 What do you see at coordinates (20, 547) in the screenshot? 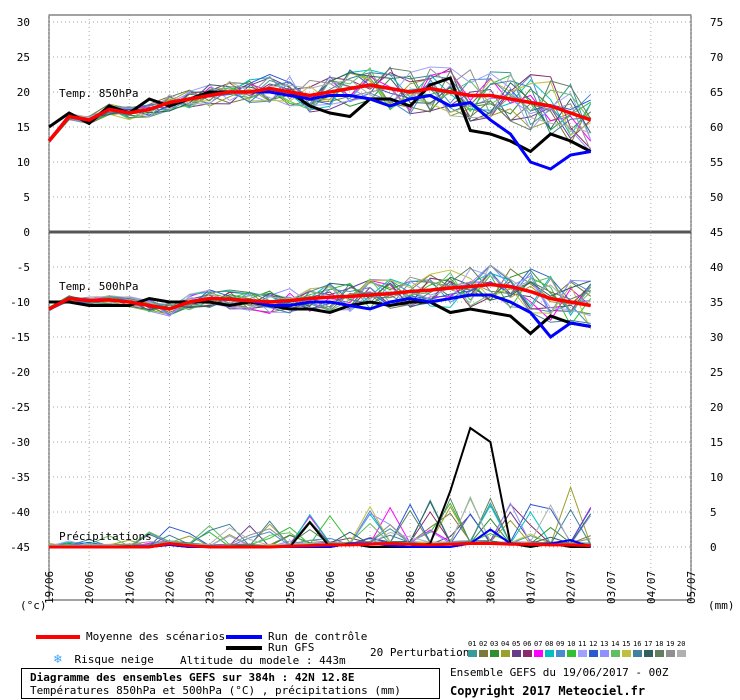
I see `left-tick-label: -45` at bounding box center [20, 547].